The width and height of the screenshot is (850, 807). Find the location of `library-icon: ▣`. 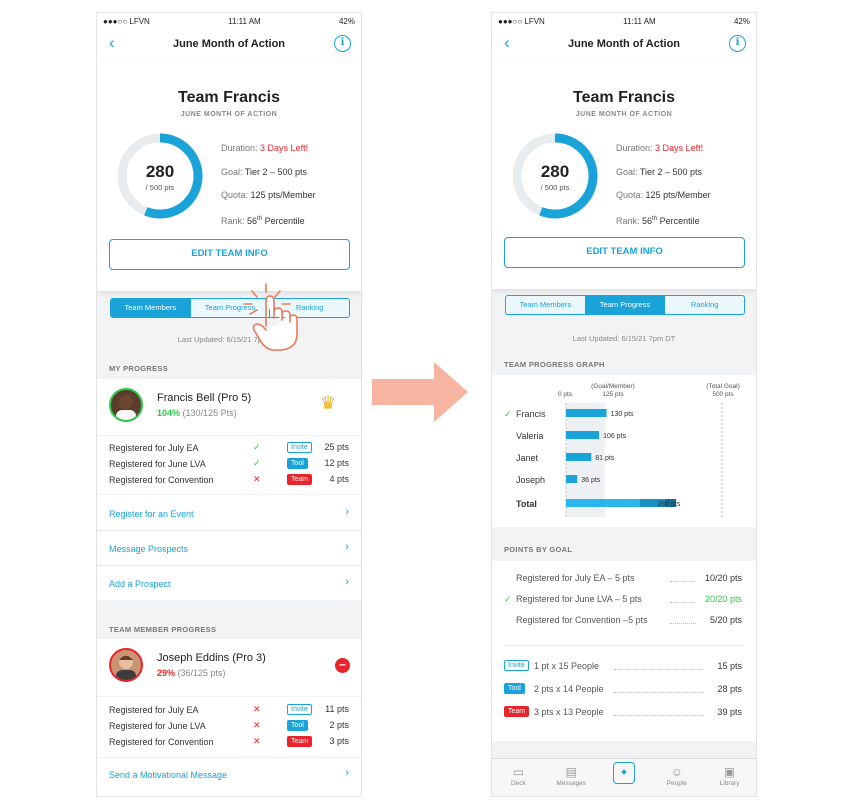

library-icon: ▣ is located at coordinates (729, 772).